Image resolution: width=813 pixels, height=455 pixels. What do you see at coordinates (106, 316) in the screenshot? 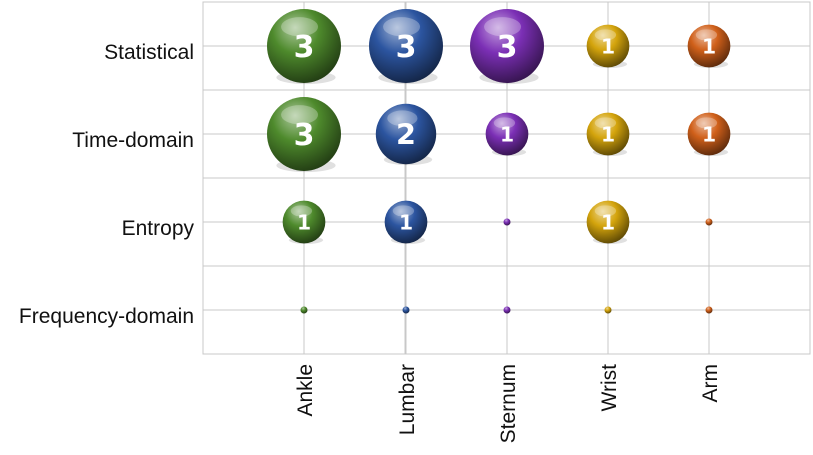
I see `y-tick-label: Frequency-domain` at bounding box center [106, 316].